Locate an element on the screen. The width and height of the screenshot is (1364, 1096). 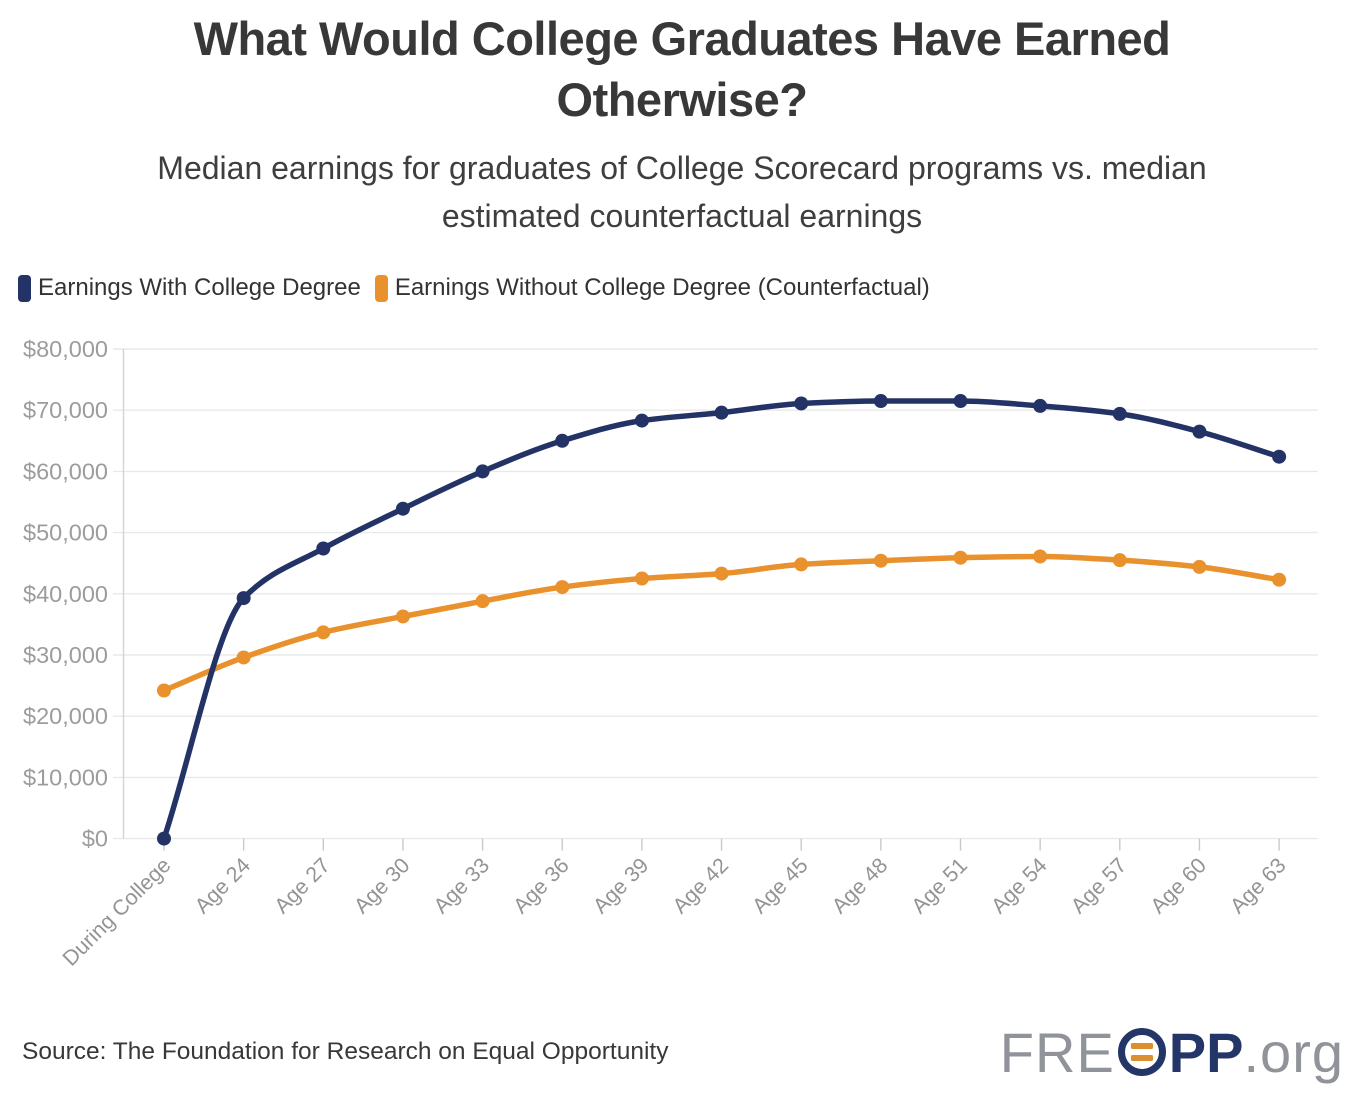
x-axis-tick-label: Age 60 is located at coordinates (1178, 885).